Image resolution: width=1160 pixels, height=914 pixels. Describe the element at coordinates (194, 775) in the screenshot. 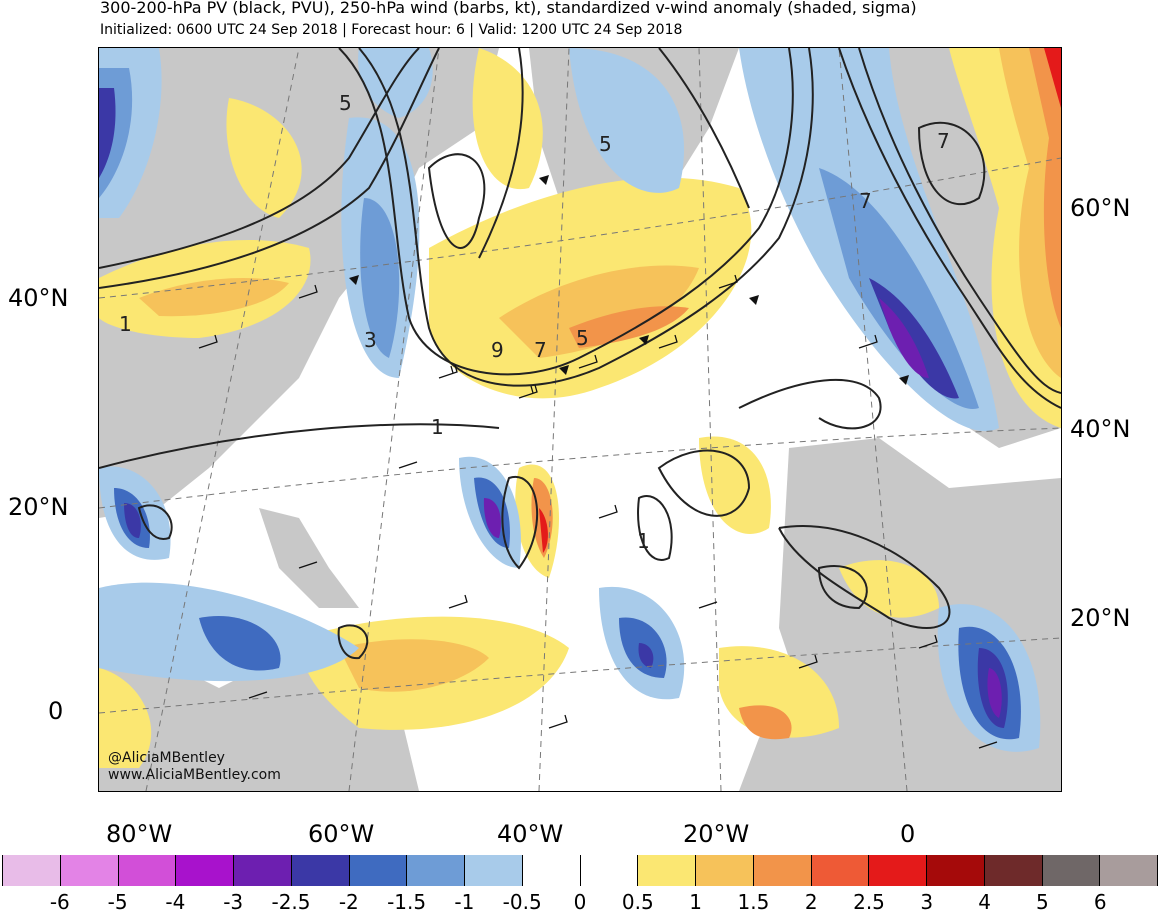

I see `credit-website: www.AliciaMBentley.com` at that location.